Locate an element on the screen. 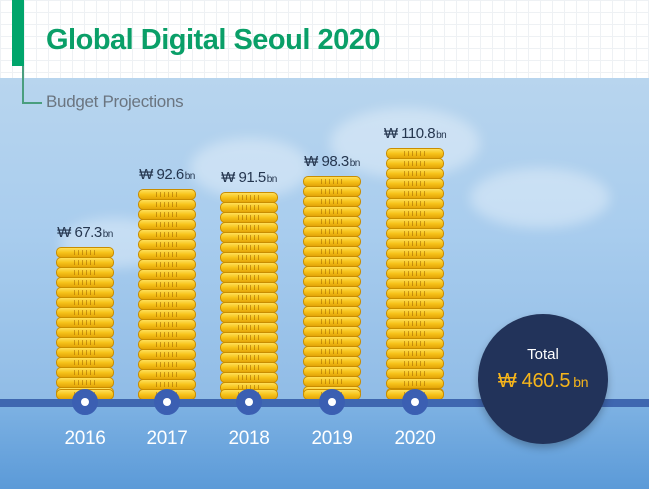  total-label: Total is located at coordinates (543, 354).